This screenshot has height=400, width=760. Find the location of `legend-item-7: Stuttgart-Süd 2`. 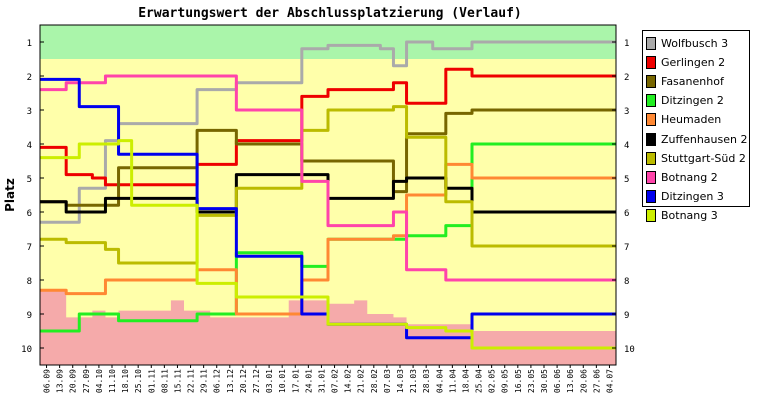

legend-item-7: Stuttgart-Süd 2 is located at coordinates (696, 158).